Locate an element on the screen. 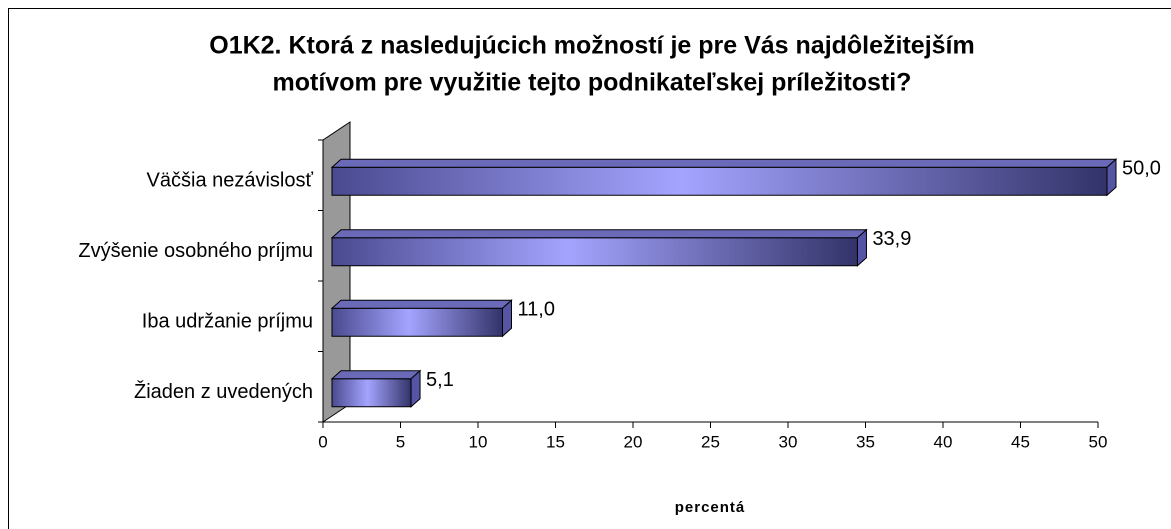  x-tick-label: 5 is located at coordinates (400, 441).